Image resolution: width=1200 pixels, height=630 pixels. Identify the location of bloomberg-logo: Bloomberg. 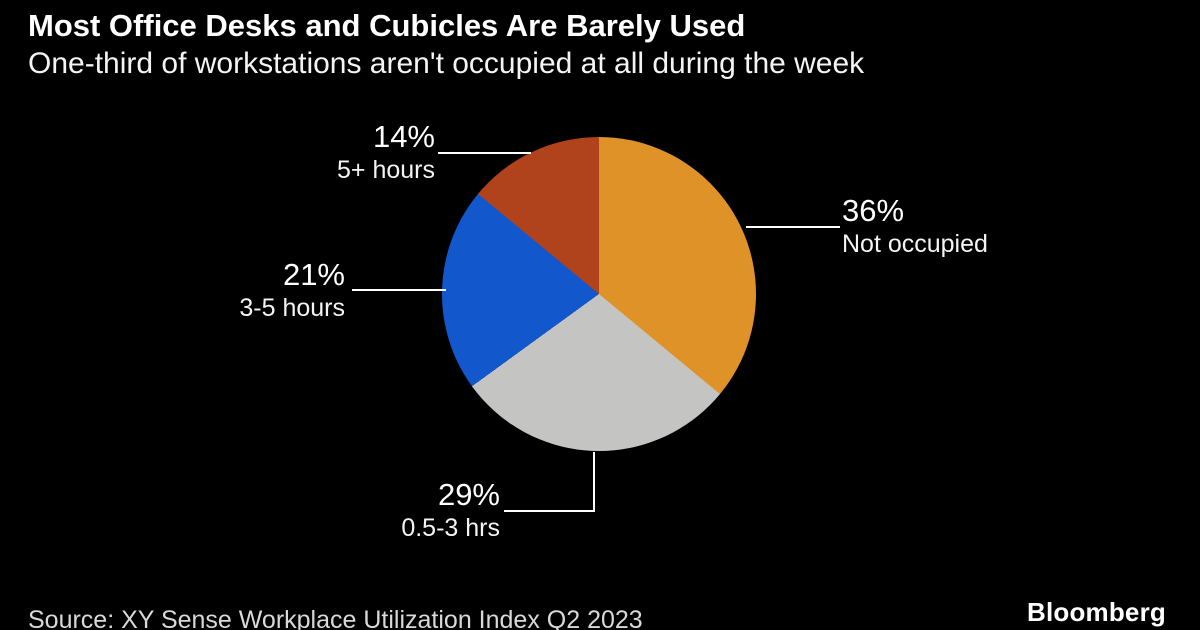
(1096, 612).